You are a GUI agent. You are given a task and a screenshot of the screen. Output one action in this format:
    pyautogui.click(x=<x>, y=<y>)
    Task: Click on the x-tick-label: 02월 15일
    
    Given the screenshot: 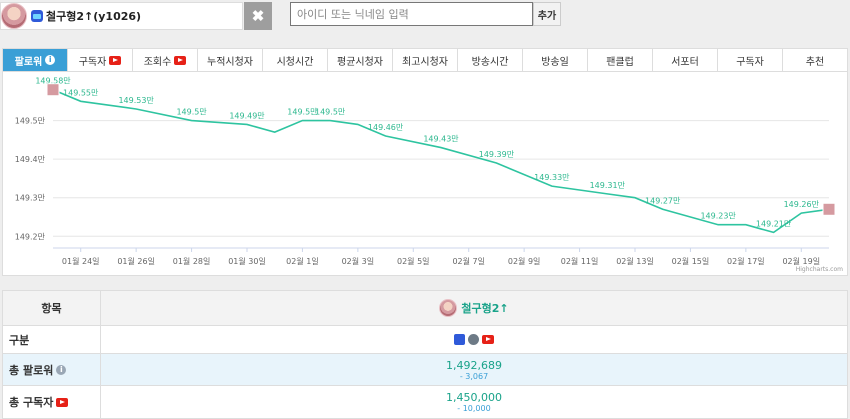 What is the action you would take?
    pyautogui.click(x=691, y=261)
    